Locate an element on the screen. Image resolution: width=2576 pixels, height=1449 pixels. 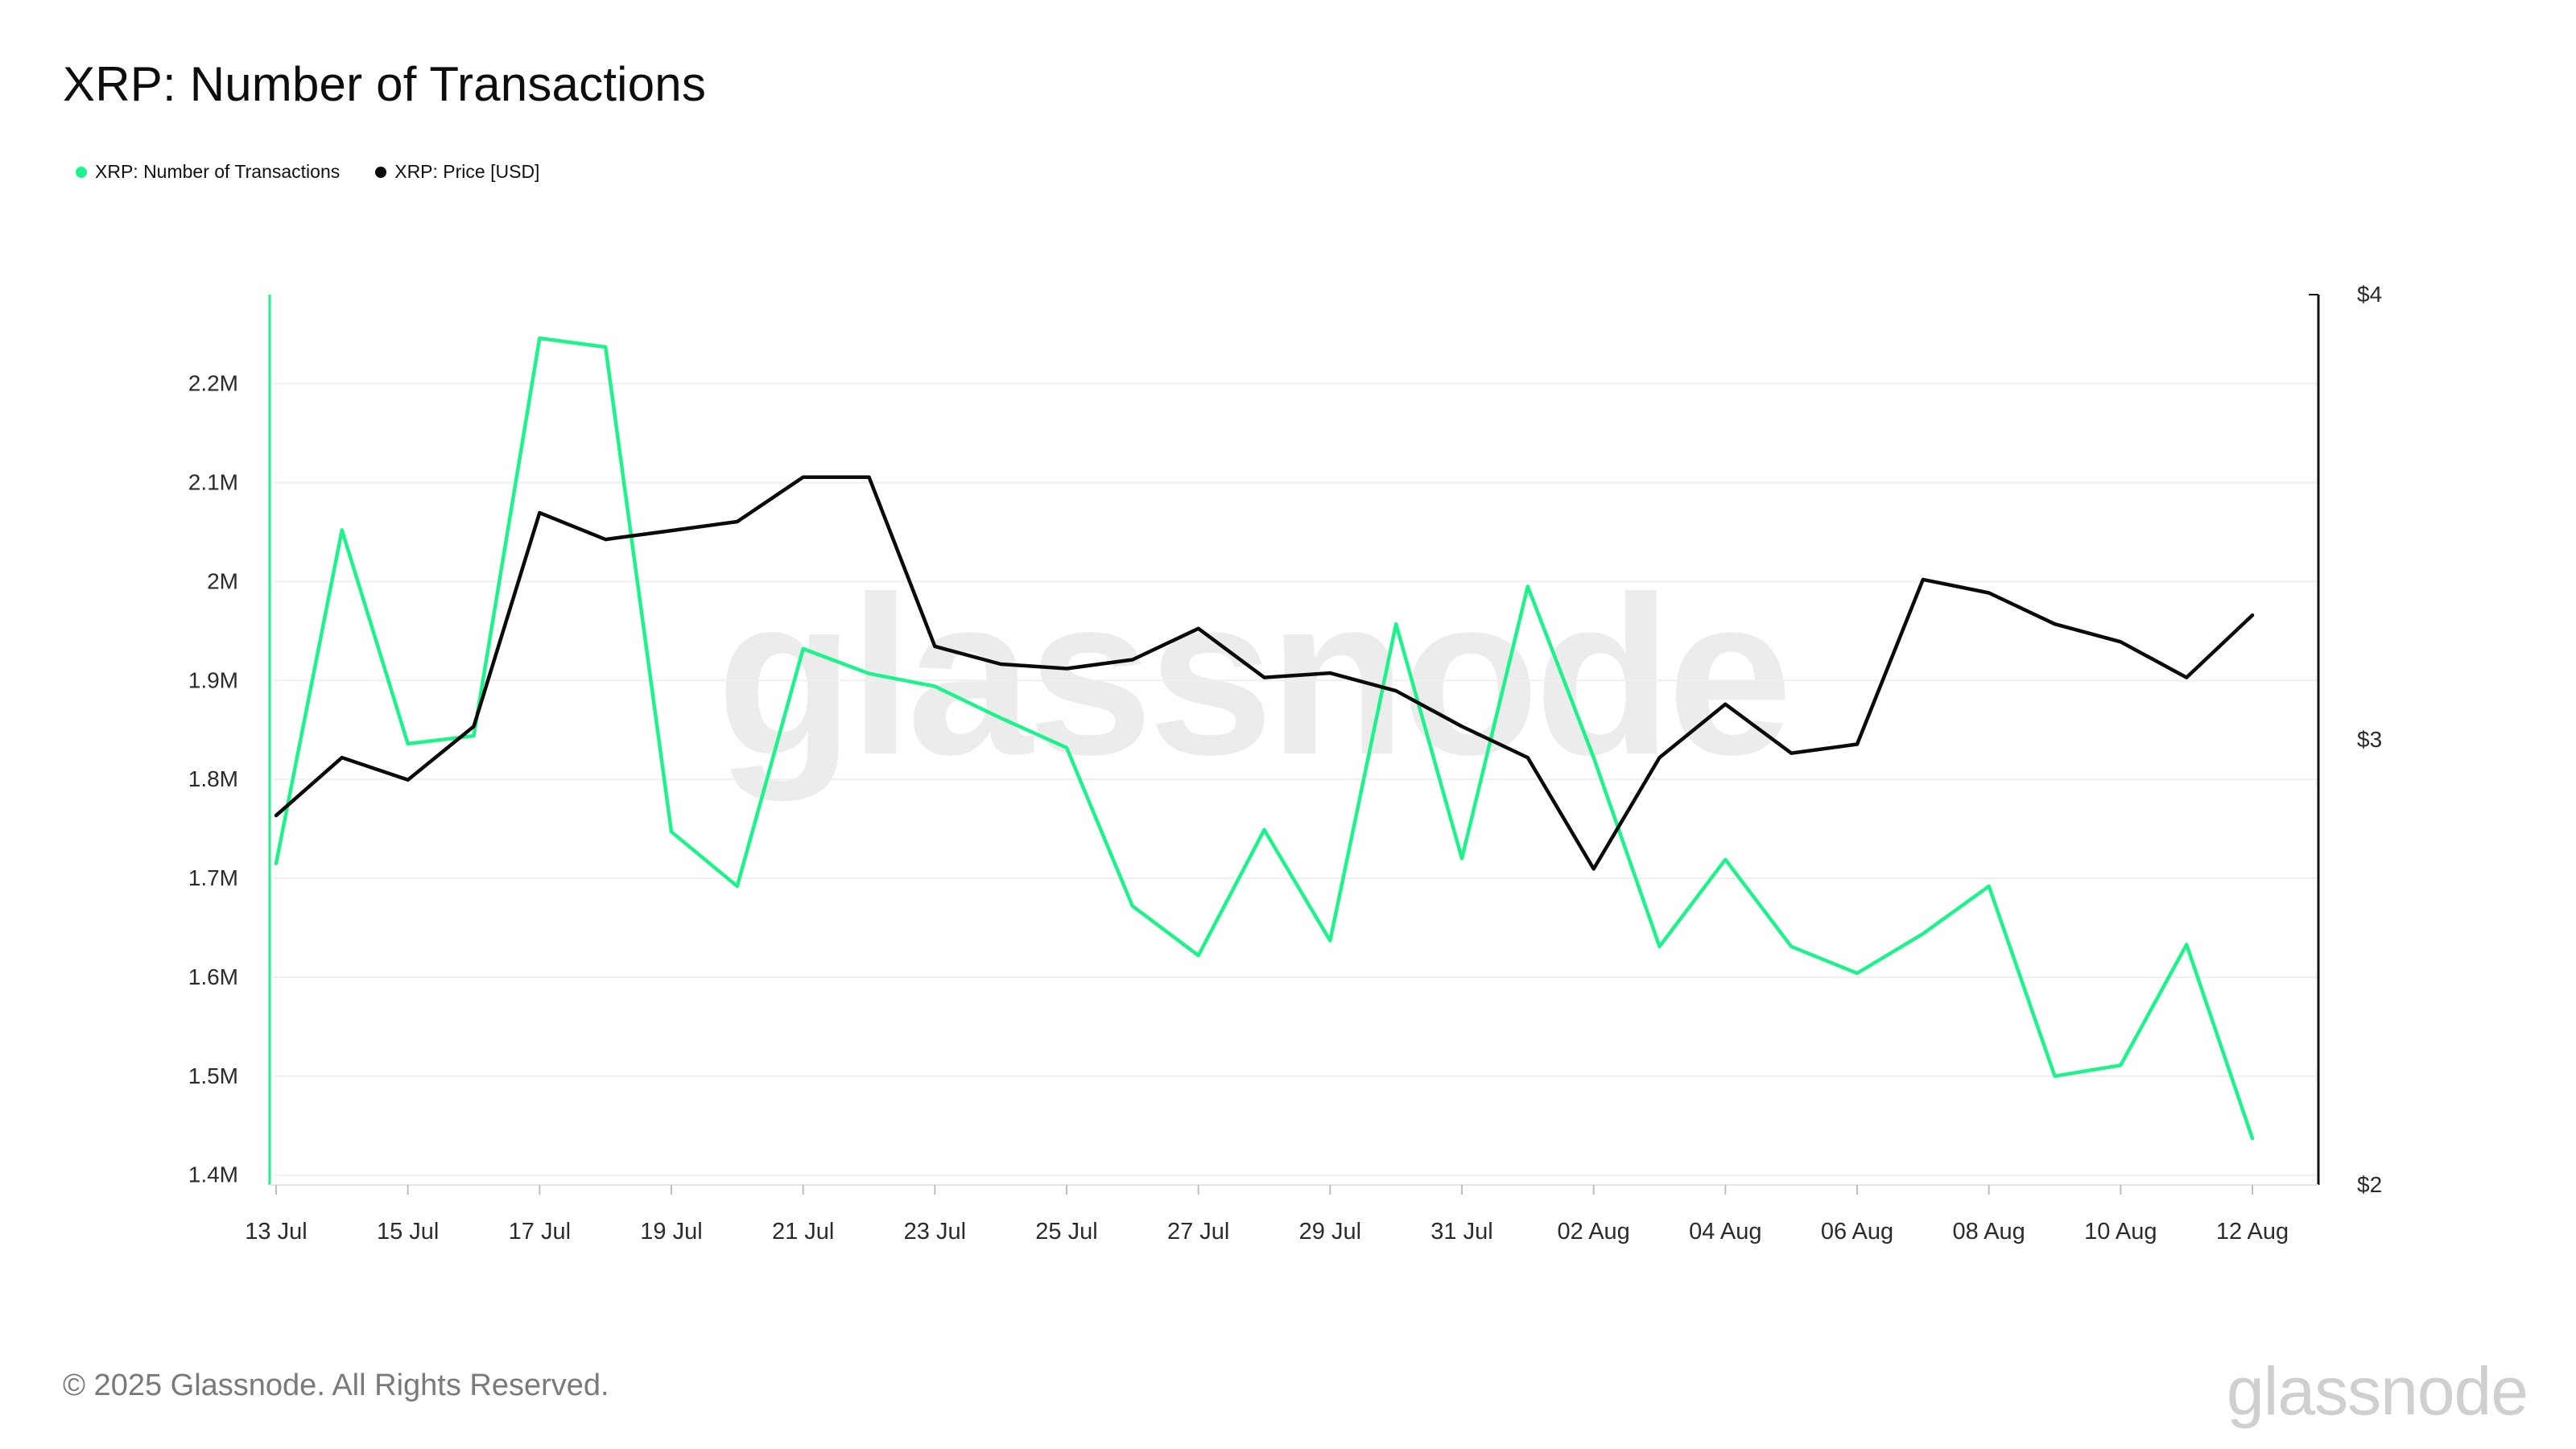
x-tick-label: 02 Aug is located at coordinates (1594, 1232).